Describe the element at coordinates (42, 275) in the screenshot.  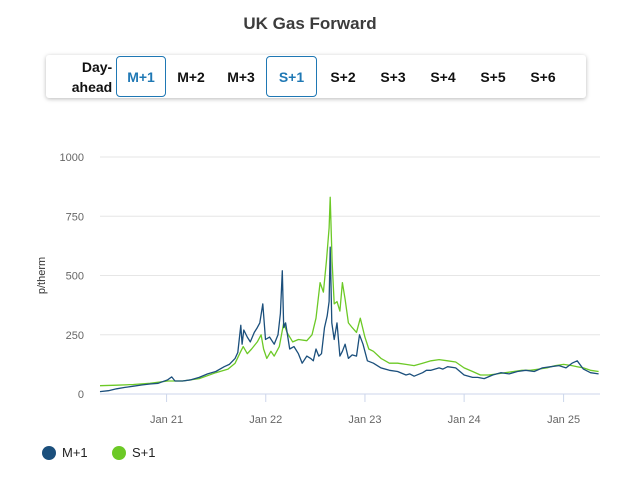
I see `y-axis-title: p/therm` at that location.